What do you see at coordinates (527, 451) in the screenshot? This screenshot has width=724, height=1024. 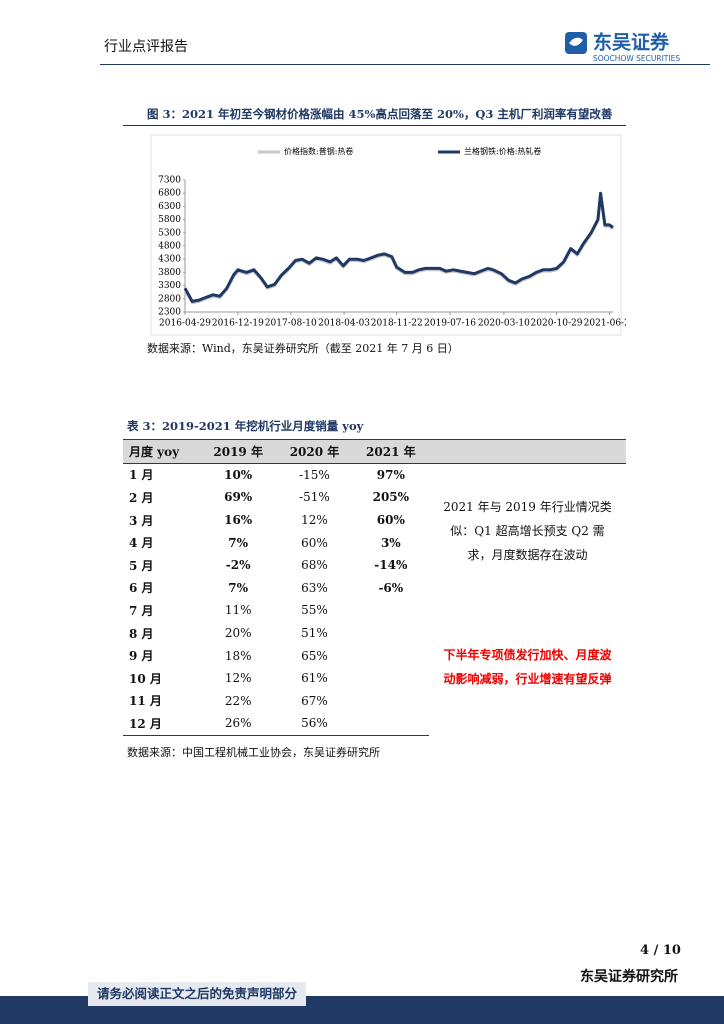 I see `column-header-blank` at bounding box center [527, 451].